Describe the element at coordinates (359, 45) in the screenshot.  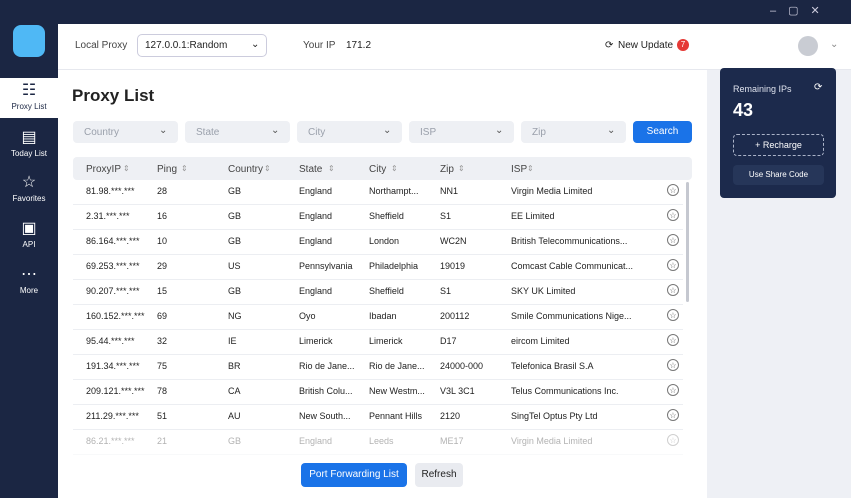
I see `your-ip-value: 171.2` at that location.